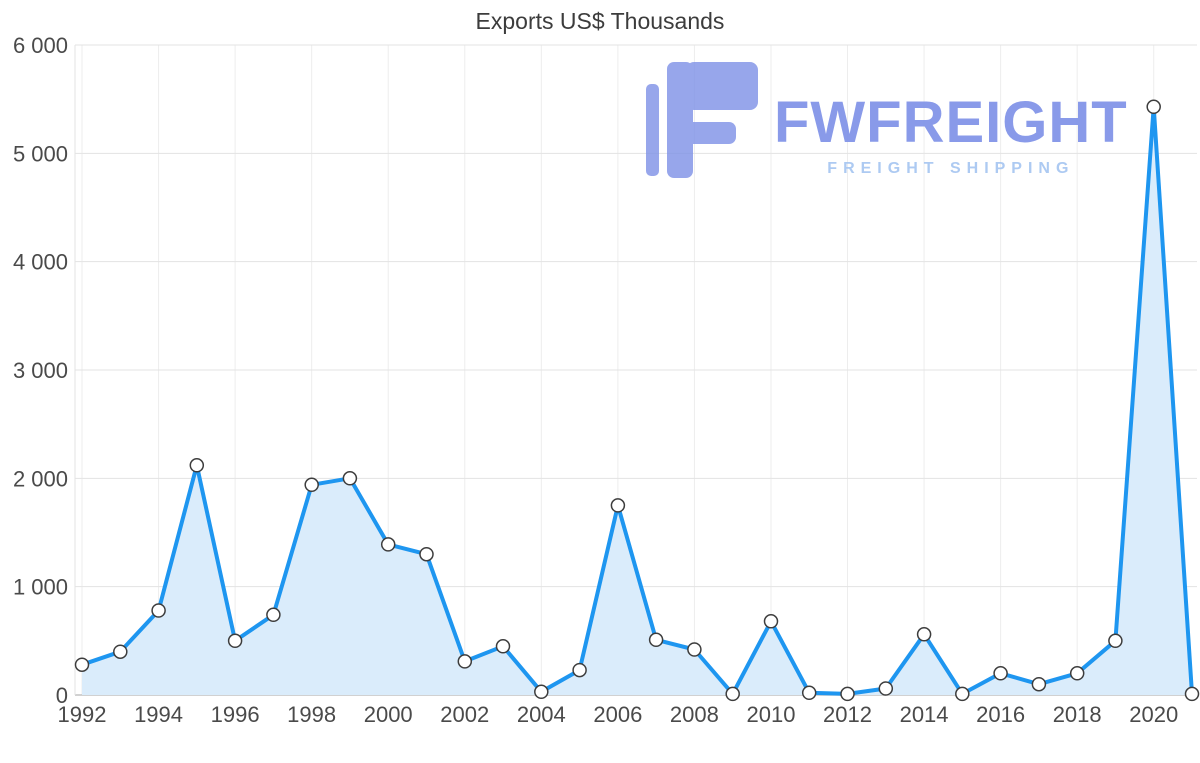 The height and width of the screenshot is (763, 1200). Describe the element at coordinates (600, 21) in the screenshot. I see `chart-title: Exports US$ Thousands` at that location.